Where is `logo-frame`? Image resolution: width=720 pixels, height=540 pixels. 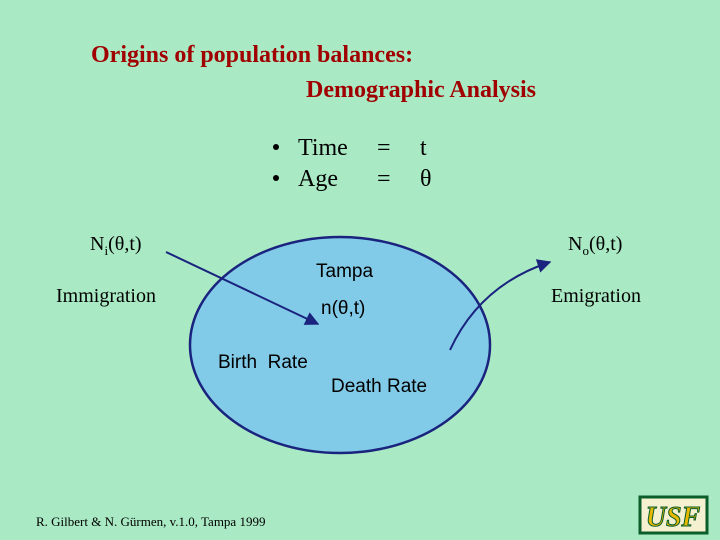 logo-frame is located at coordinates (673, 515).